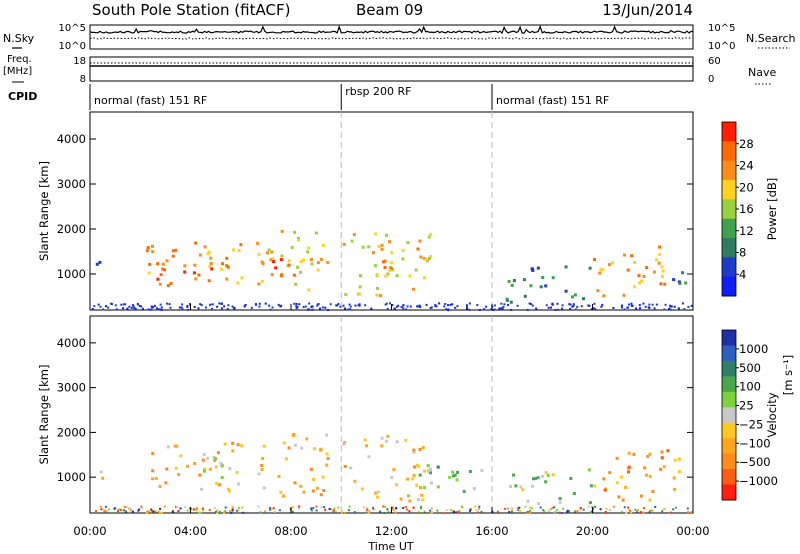  I want to click on colorbar-tick-label: 24, so click(746, 166).